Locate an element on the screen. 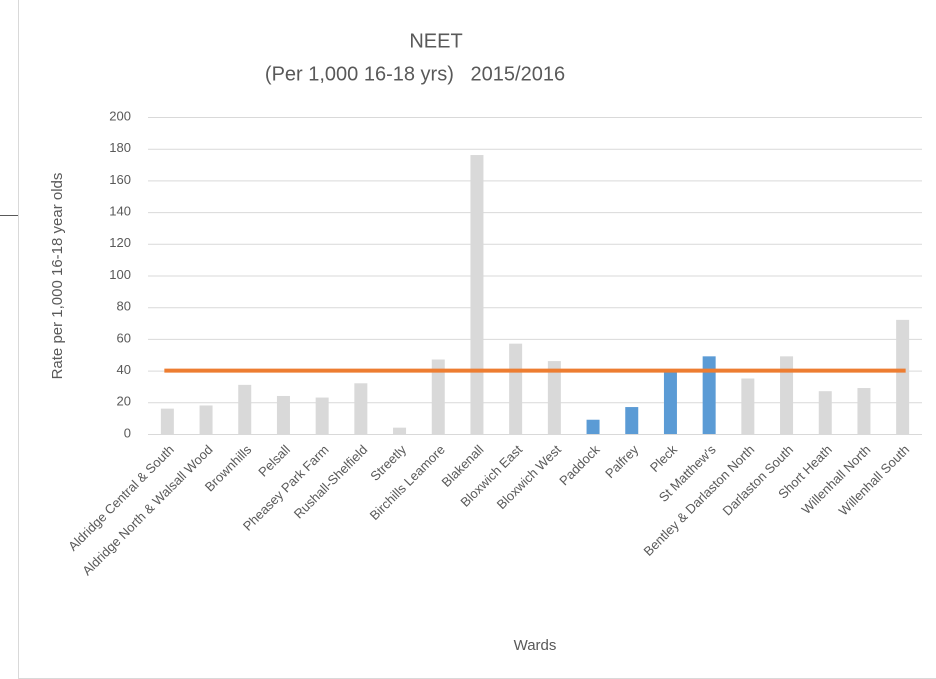 This screenshot has height=679, width=936. x-axis-label: Wards is located at coordinates (535, 645).